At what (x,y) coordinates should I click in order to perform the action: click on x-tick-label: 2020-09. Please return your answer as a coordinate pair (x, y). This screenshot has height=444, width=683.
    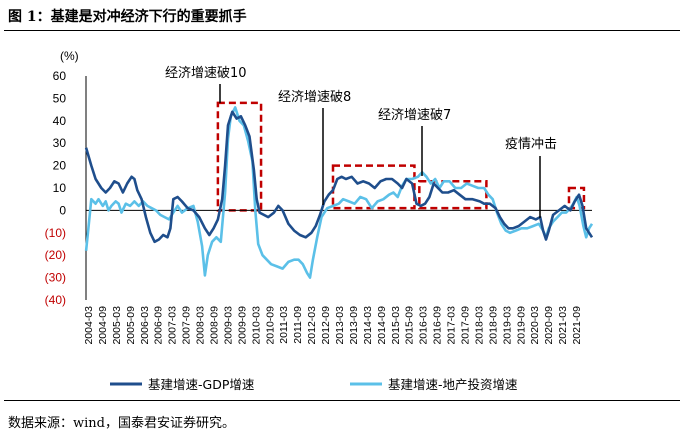
    Looking at the image, I should click on (549, 325).